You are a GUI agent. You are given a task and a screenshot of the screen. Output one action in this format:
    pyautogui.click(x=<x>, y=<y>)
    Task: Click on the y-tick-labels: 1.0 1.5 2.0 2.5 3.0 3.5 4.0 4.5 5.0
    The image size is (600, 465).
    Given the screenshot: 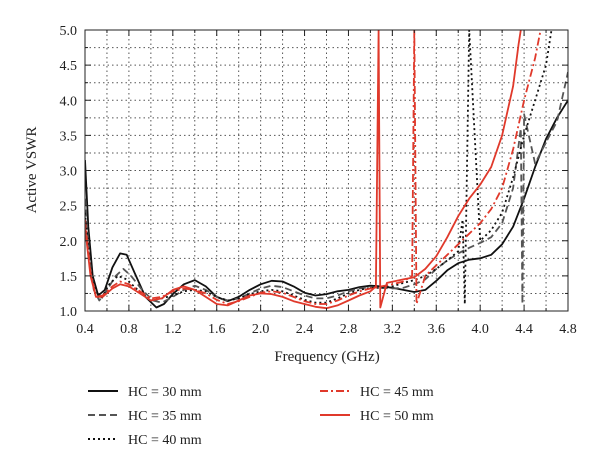 What is the action you would take?
    pyautogui.click(x=69, y=172)
    